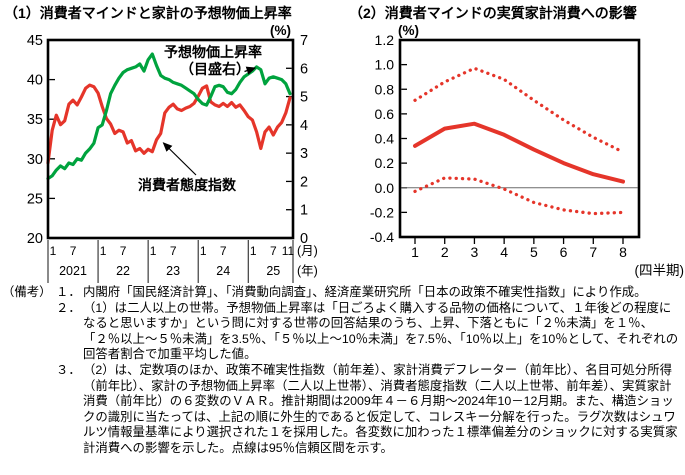 This screenshot has height=475, width=685. I want to click on consumer-sentiment-label: 消費者態度指数, so click(187, 185).